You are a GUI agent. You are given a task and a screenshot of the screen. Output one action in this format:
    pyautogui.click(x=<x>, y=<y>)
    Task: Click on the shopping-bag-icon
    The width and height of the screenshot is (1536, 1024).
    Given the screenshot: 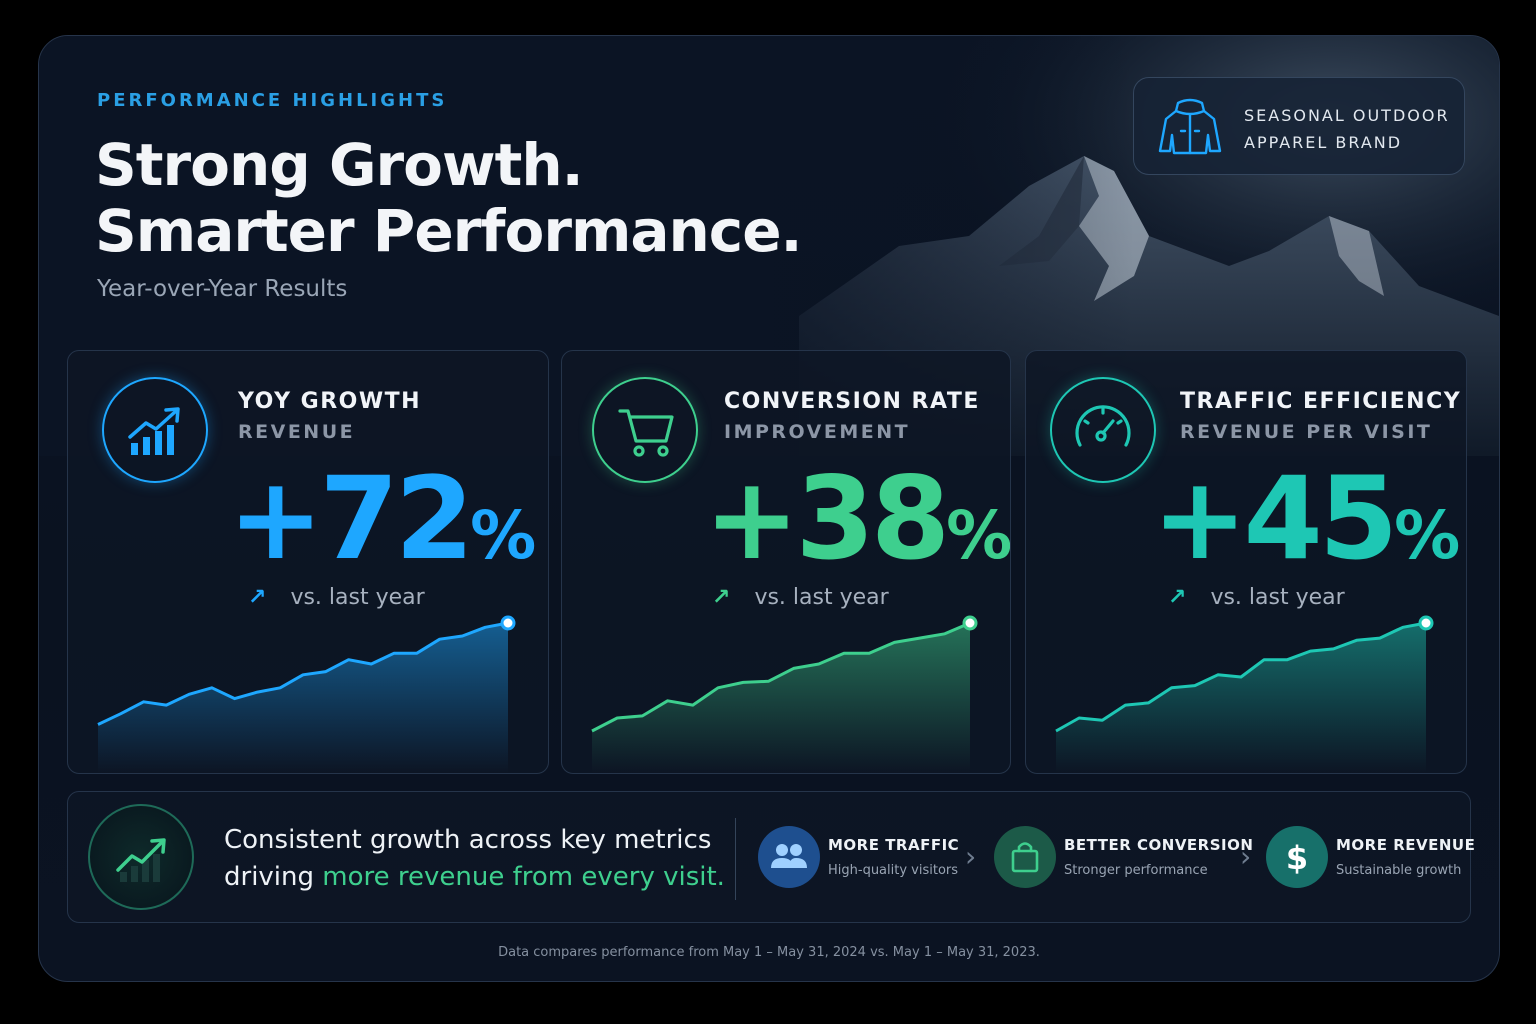 What is the action you would take?
    pyautogui.click(x=1025, y=857)
    